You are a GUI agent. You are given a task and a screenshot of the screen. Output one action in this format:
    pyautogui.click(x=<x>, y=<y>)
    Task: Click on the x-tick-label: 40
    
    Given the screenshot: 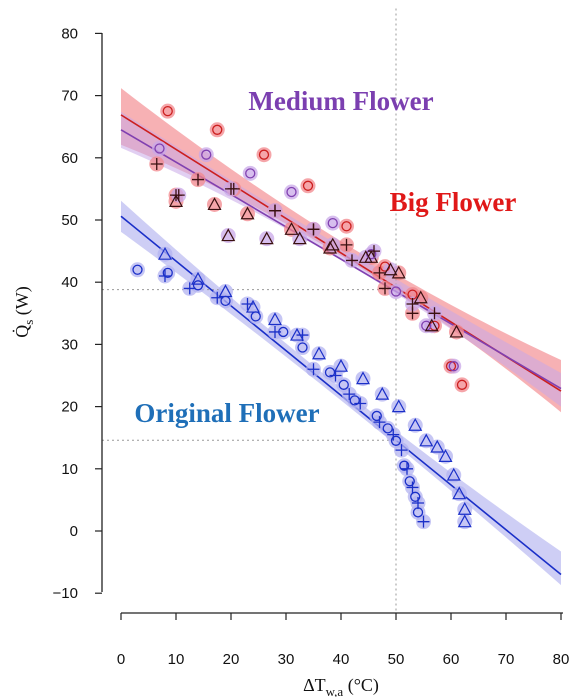 What is the action you would take?
    pyautogui.click(x=341, y=659)
    